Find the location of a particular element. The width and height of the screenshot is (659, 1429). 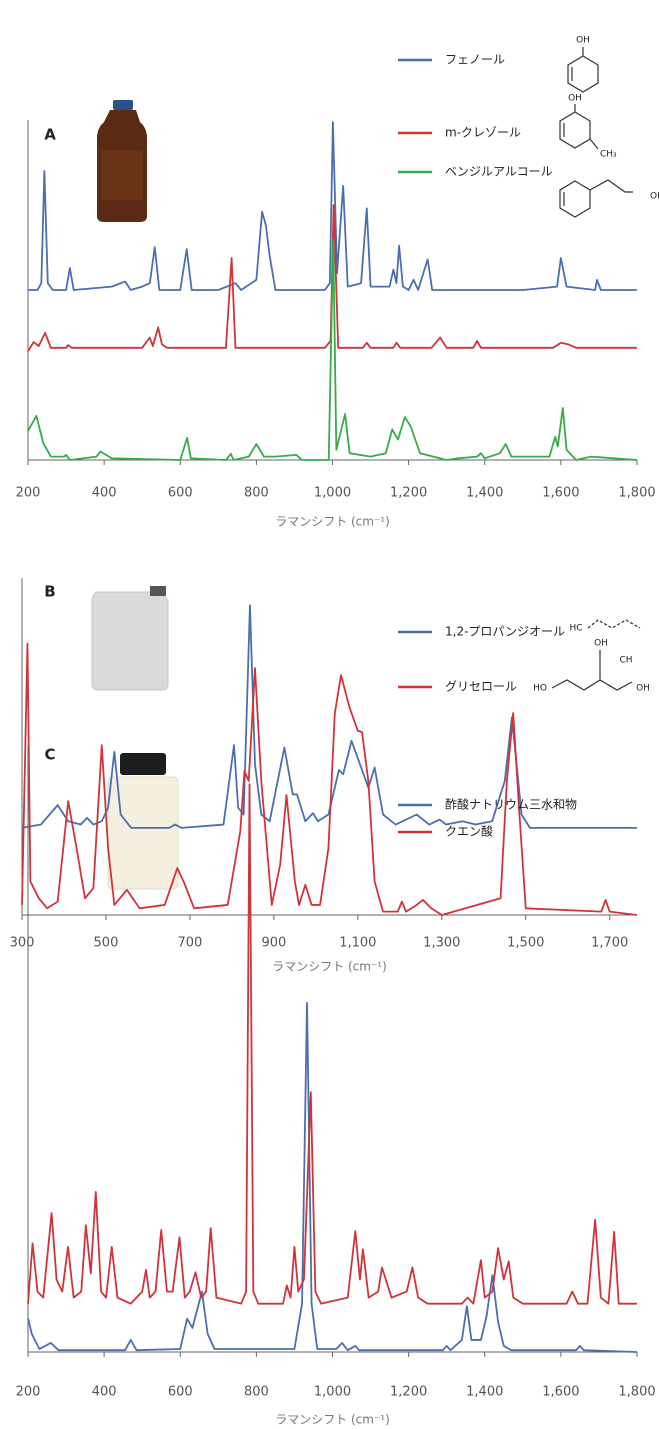

structure-propanediol is located at coordinates (614, 624).